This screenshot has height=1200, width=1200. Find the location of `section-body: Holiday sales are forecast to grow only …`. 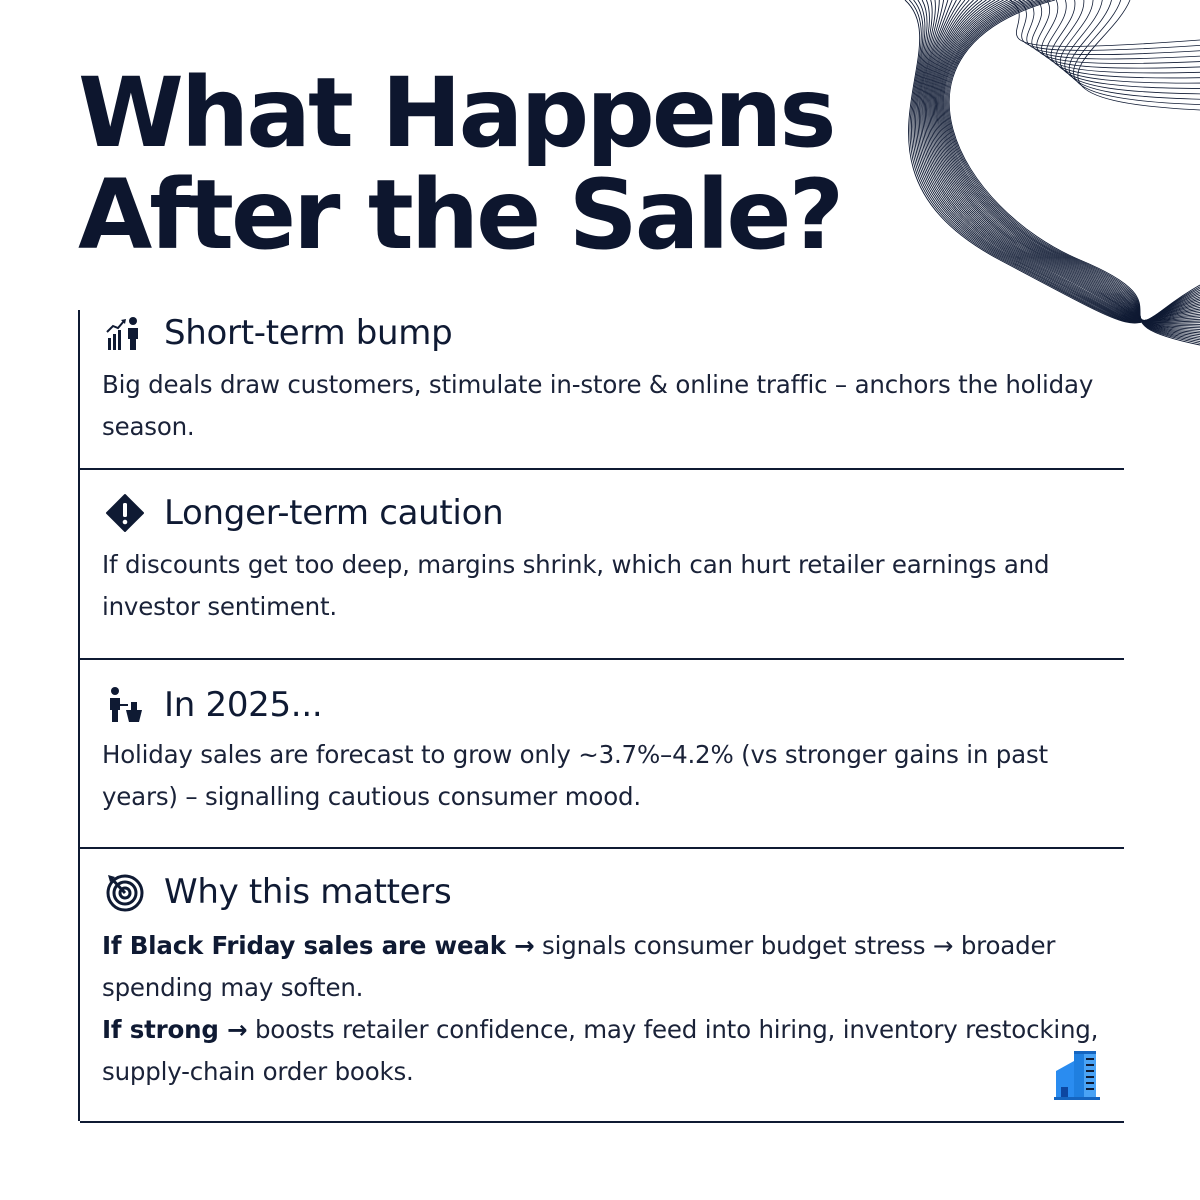

section-body: Holiday sales are forecast to grow only … is located at coordinates (575, 775).